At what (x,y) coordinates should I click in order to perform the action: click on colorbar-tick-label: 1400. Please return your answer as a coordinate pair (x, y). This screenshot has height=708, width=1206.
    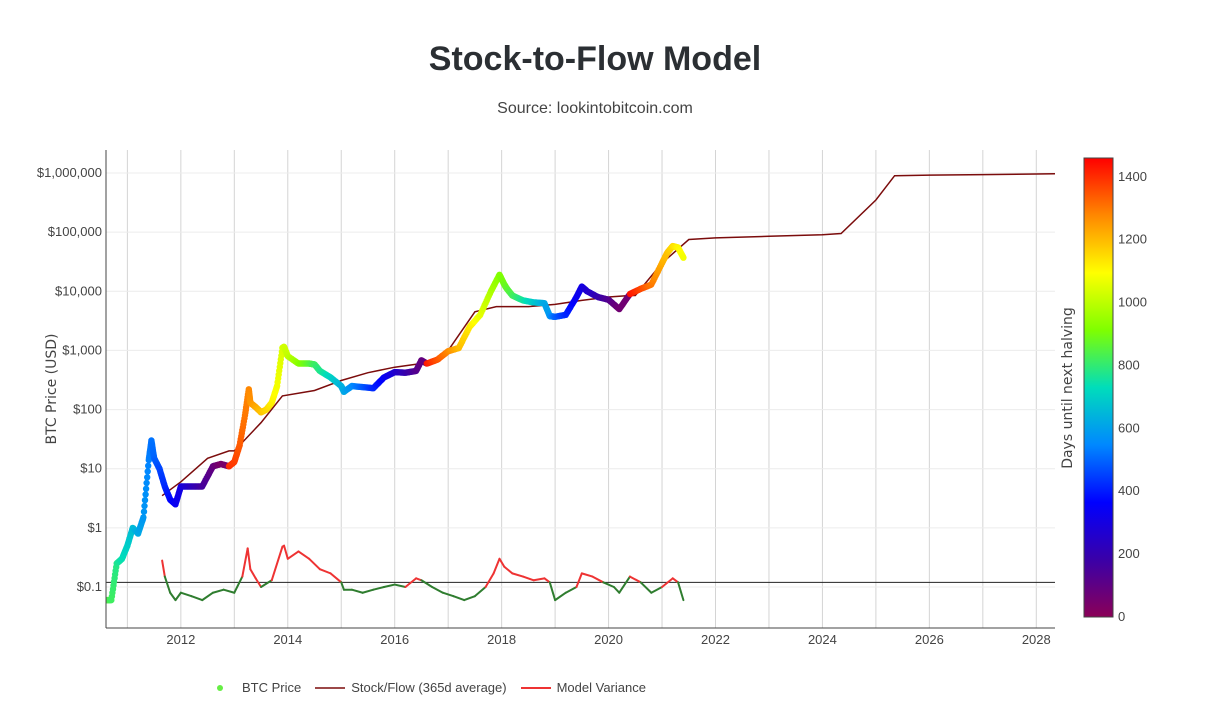
    Looking at the image, I should click on (1132, 176).